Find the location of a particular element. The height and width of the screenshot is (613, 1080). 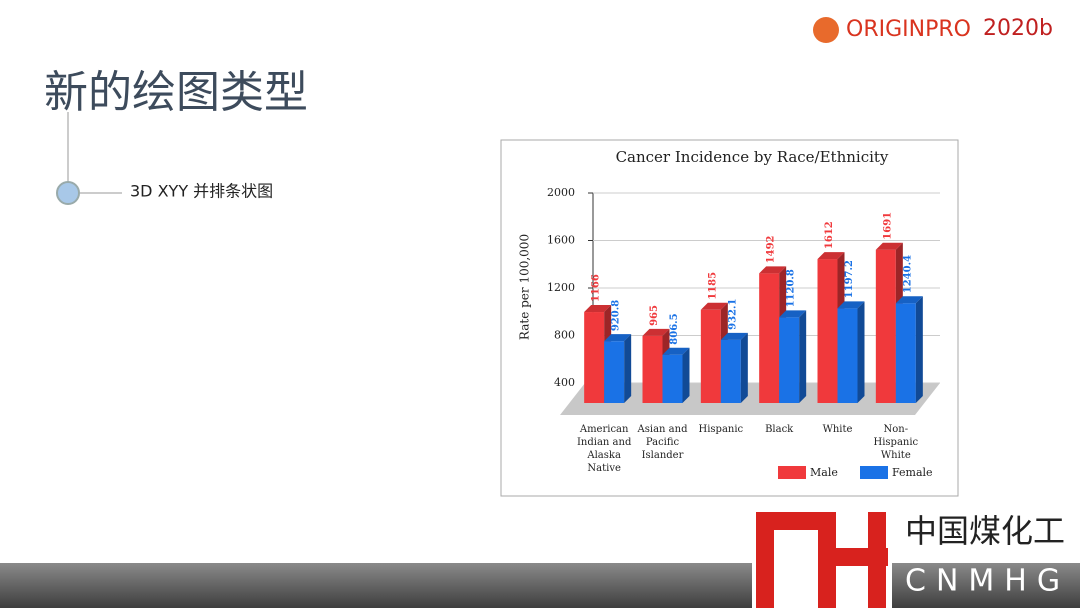

value-label: 1612 is located at coordinates (829, 235).